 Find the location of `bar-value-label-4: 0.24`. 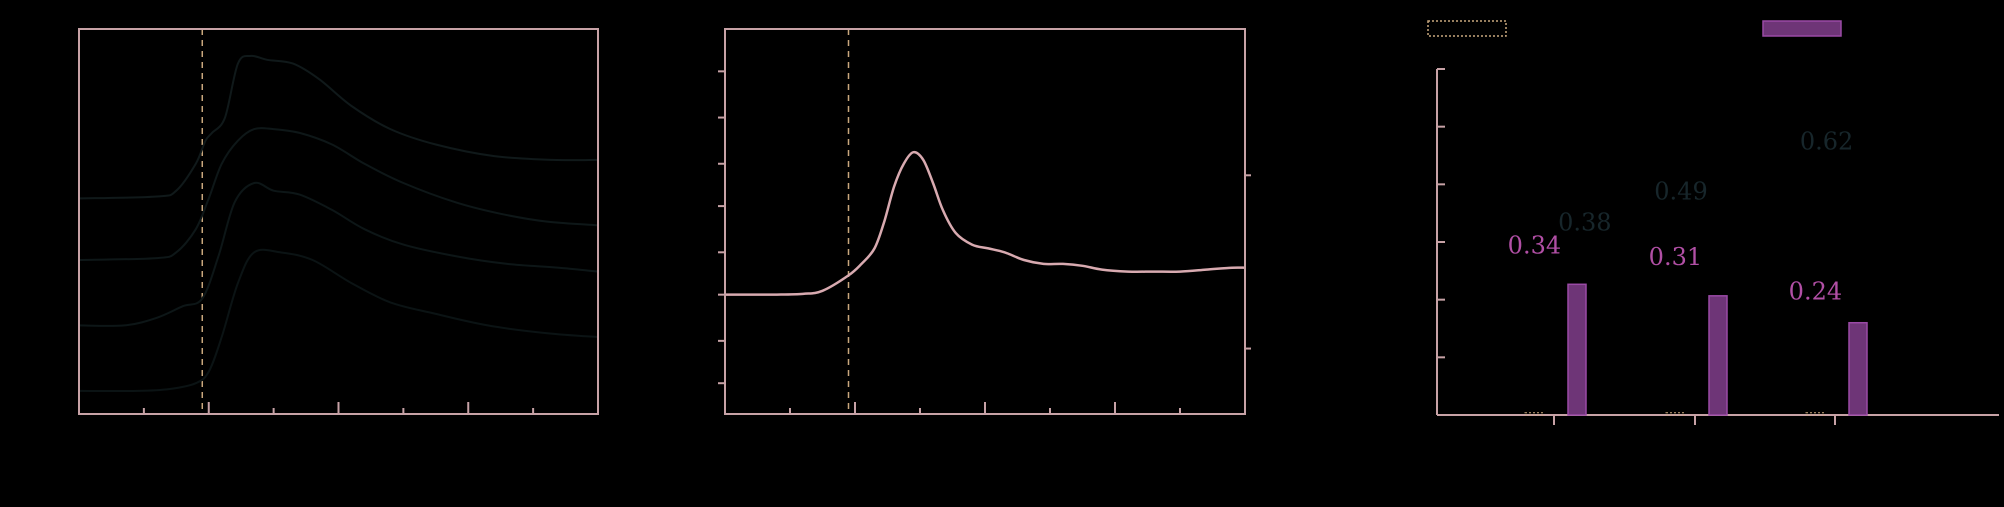

bar-value-label-4: 0.24 is located at coordinates (1815, 292).